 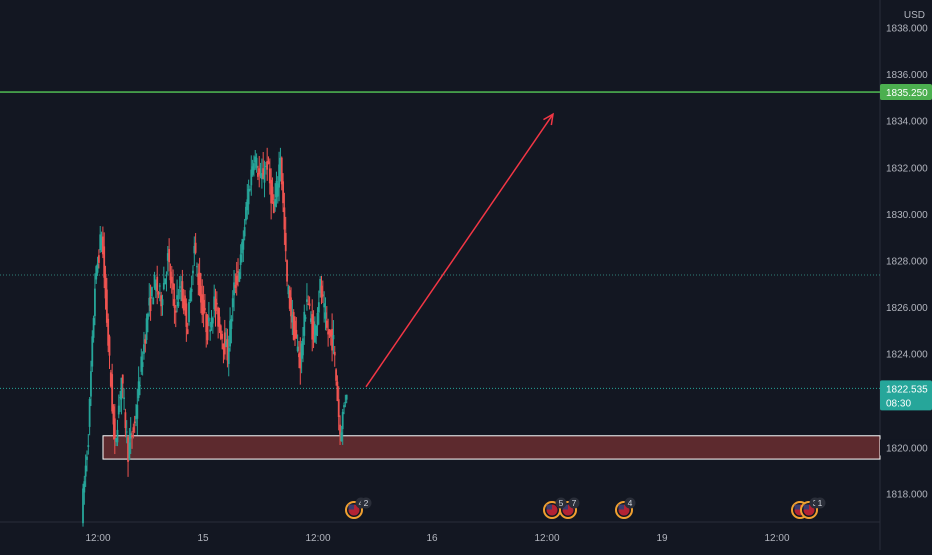 What do you see at coordinates (914, 15) in the screenshot?
I see `currency-label: USD` at bounding box center [914, 15].